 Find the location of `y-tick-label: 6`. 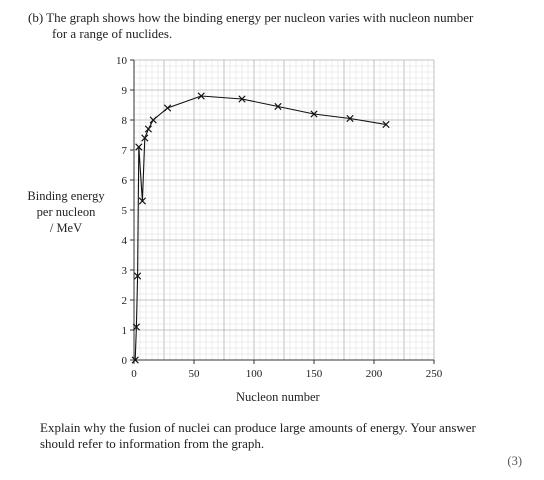

y-tick-label: 6 is located at coordinates (125, 181).